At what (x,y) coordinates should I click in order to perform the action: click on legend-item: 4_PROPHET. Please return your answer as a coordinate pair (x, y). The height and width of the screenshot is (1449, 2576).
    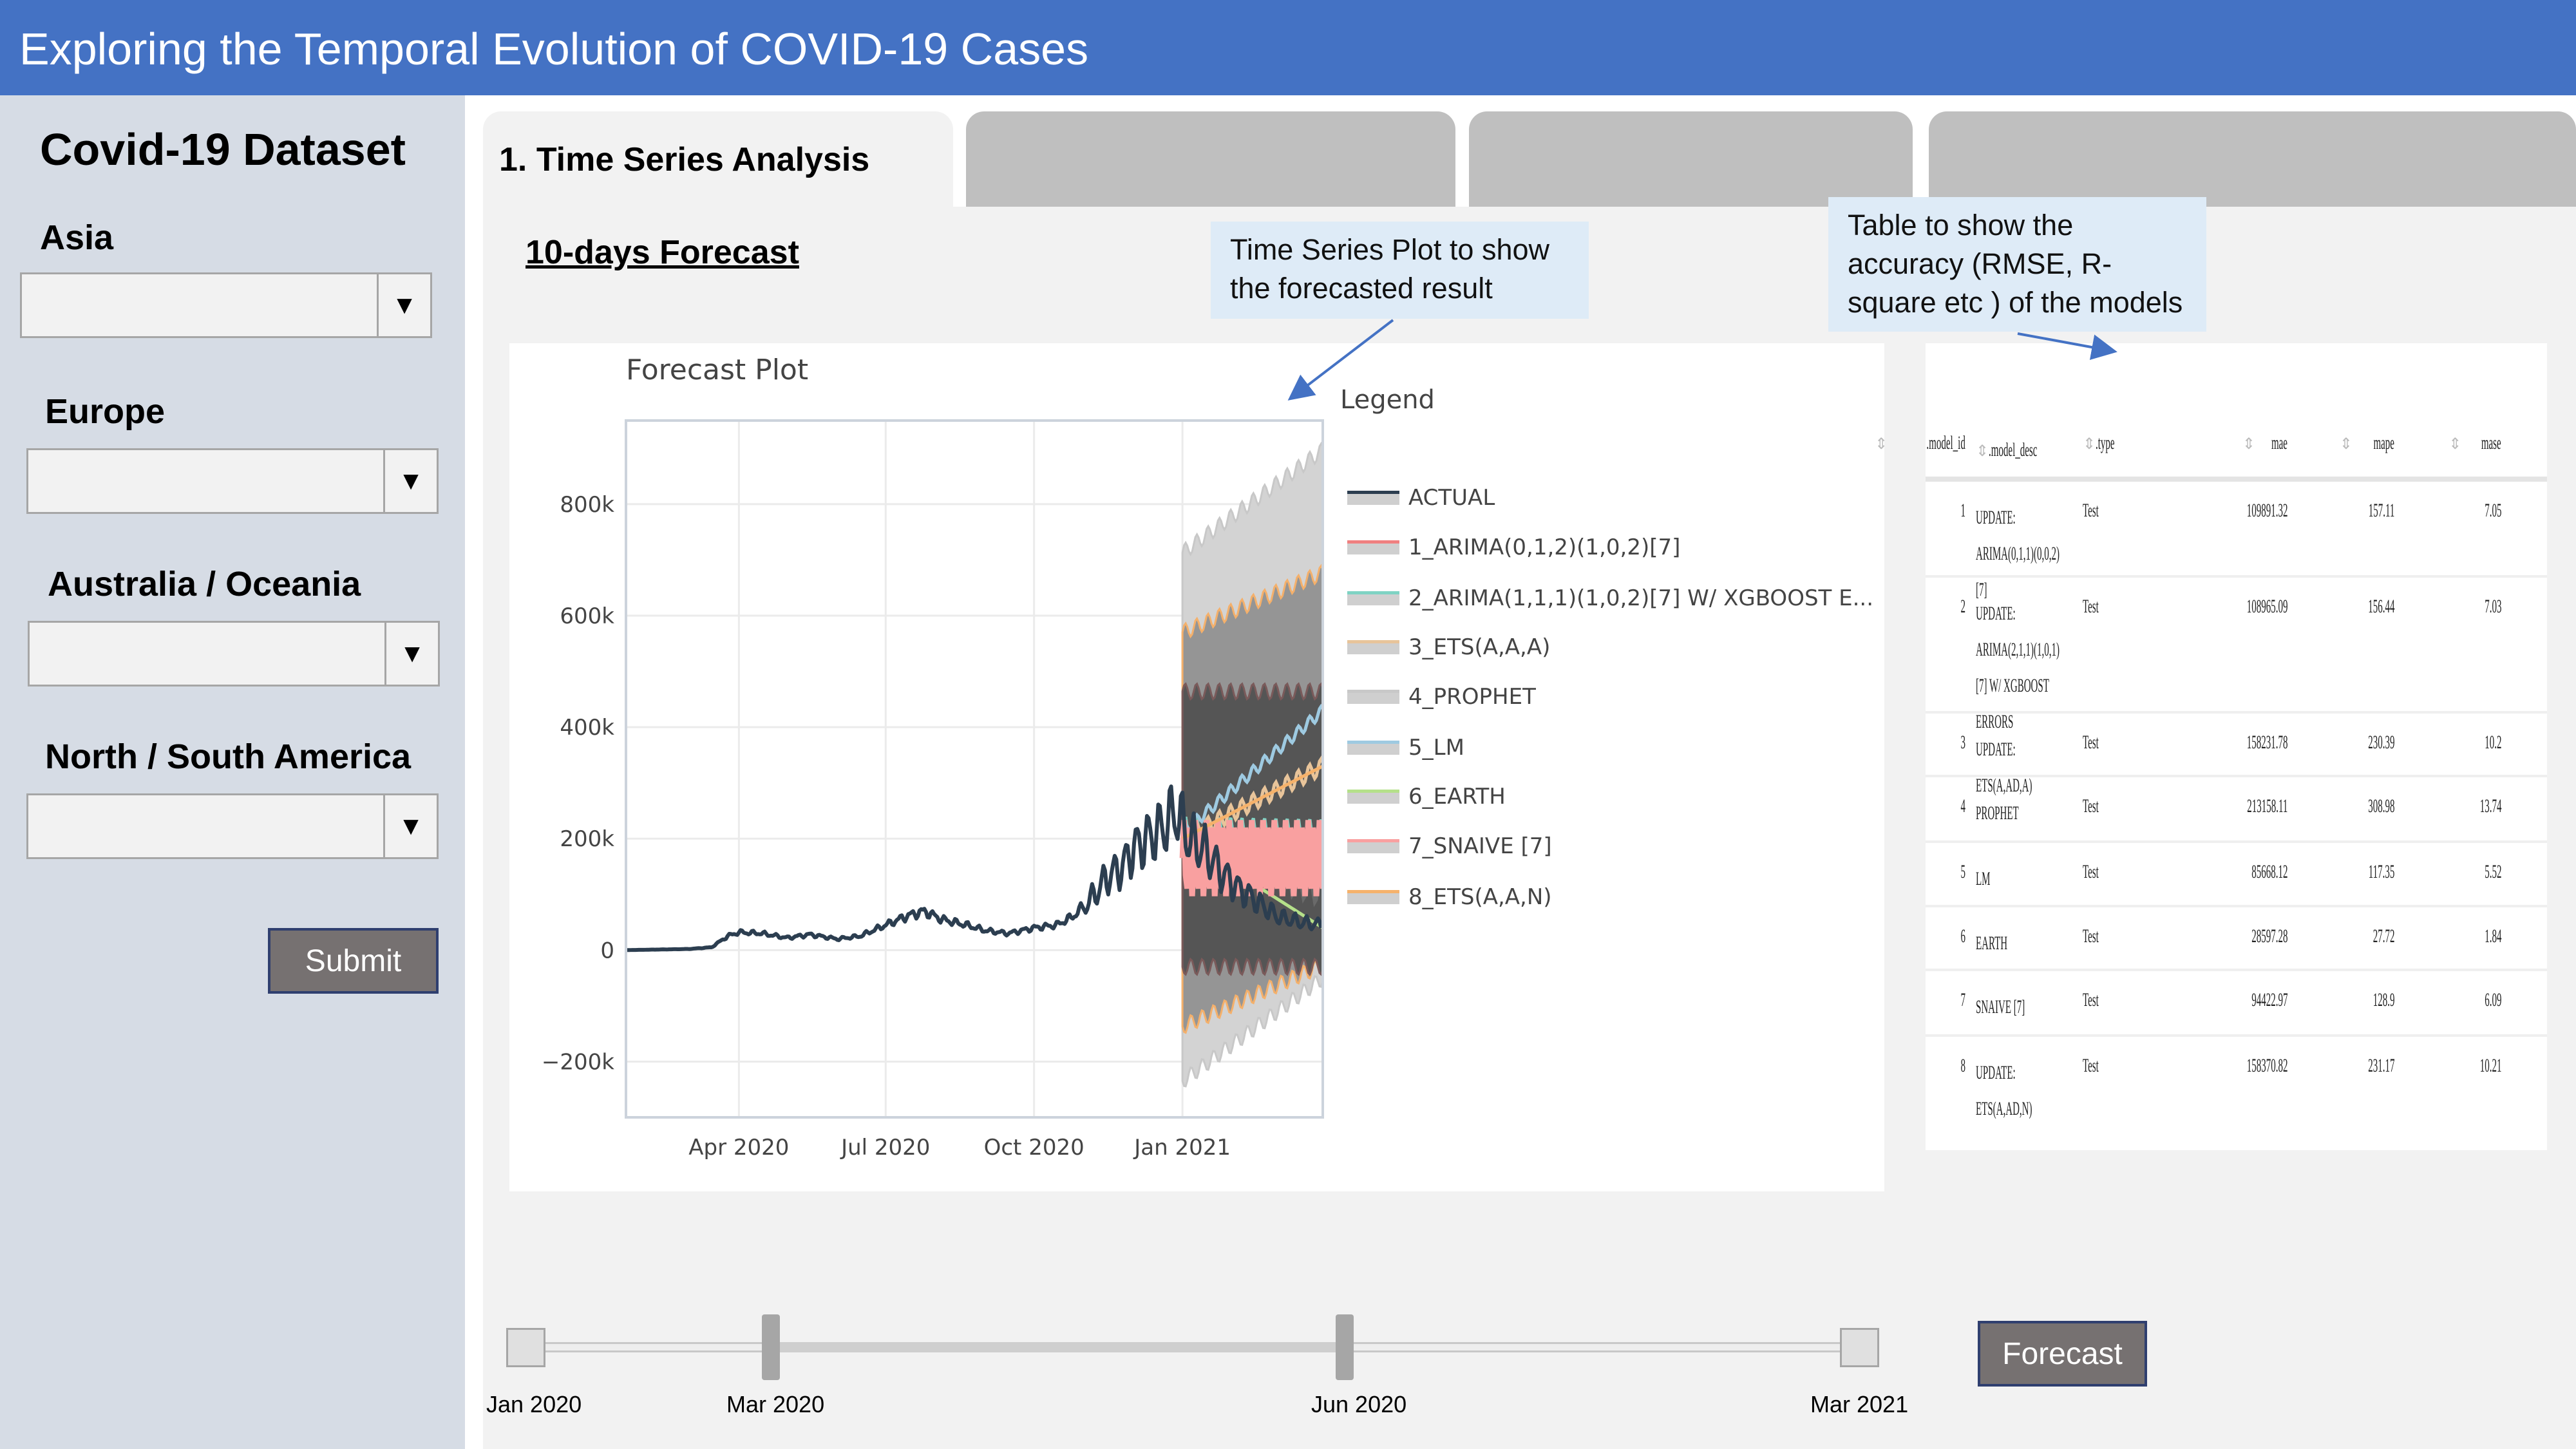
    Looking at the image, I should click on (1442, 697).